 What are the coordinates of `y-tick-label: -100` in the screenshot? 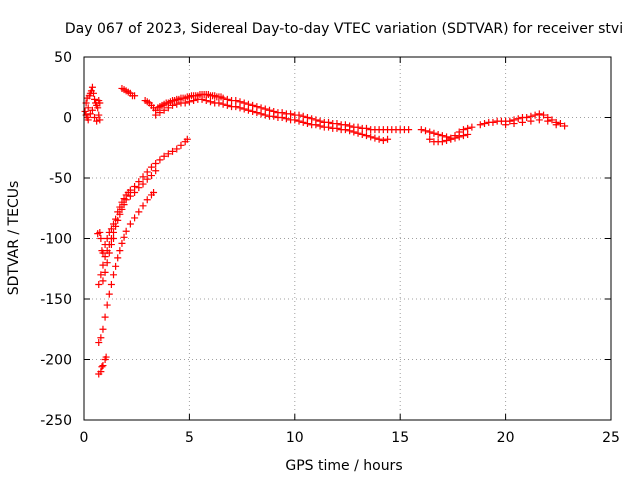 It's located at (56, 240).